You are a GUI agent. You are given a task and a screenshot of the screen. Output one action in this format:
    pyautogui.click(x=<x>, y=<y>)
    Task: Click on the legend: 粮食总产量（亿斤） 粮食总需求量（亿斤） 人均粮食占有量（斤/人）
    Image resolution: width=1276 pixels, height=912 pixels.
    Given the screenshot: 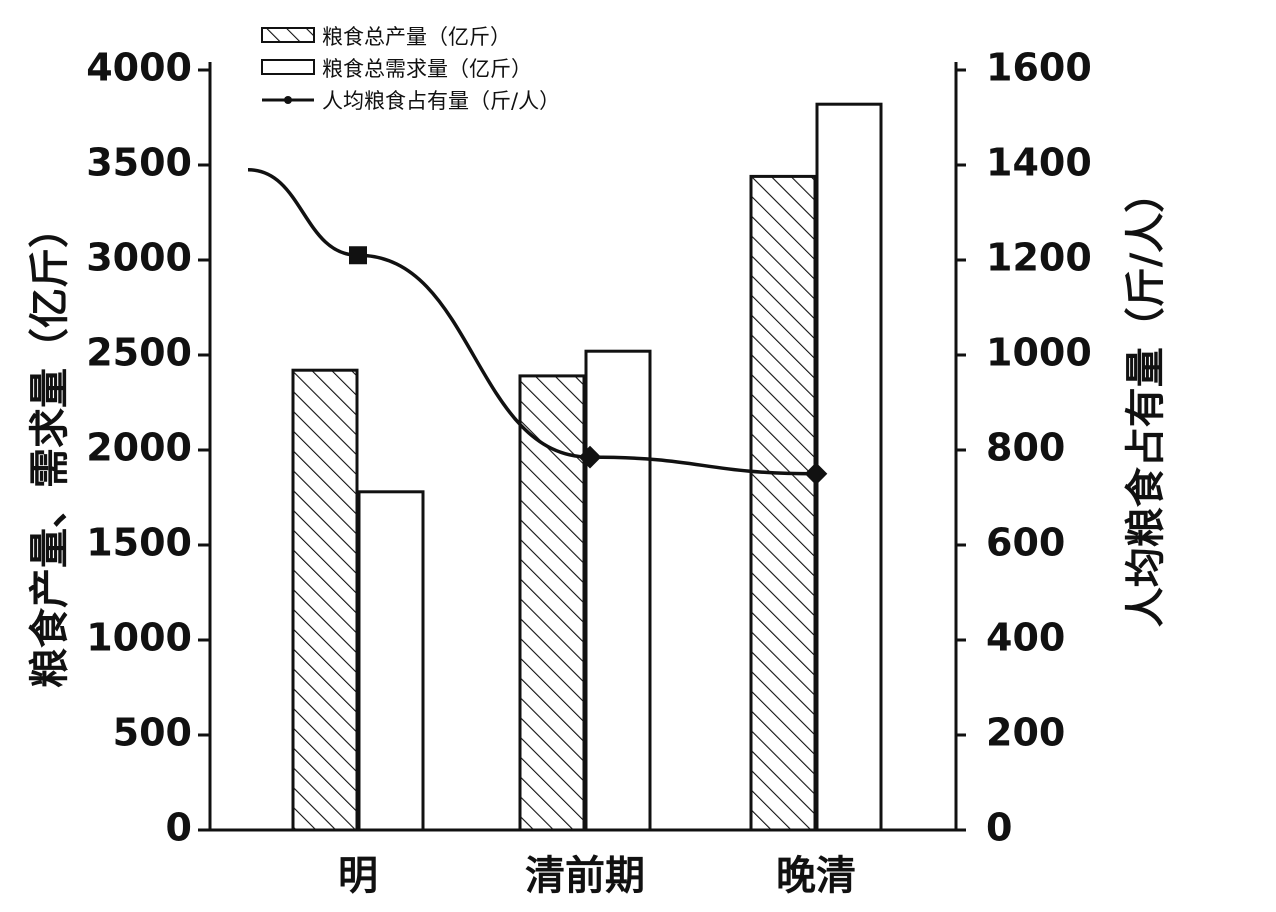 What is the action you would take?
    pyautogui.click(x=410, y=69)
    